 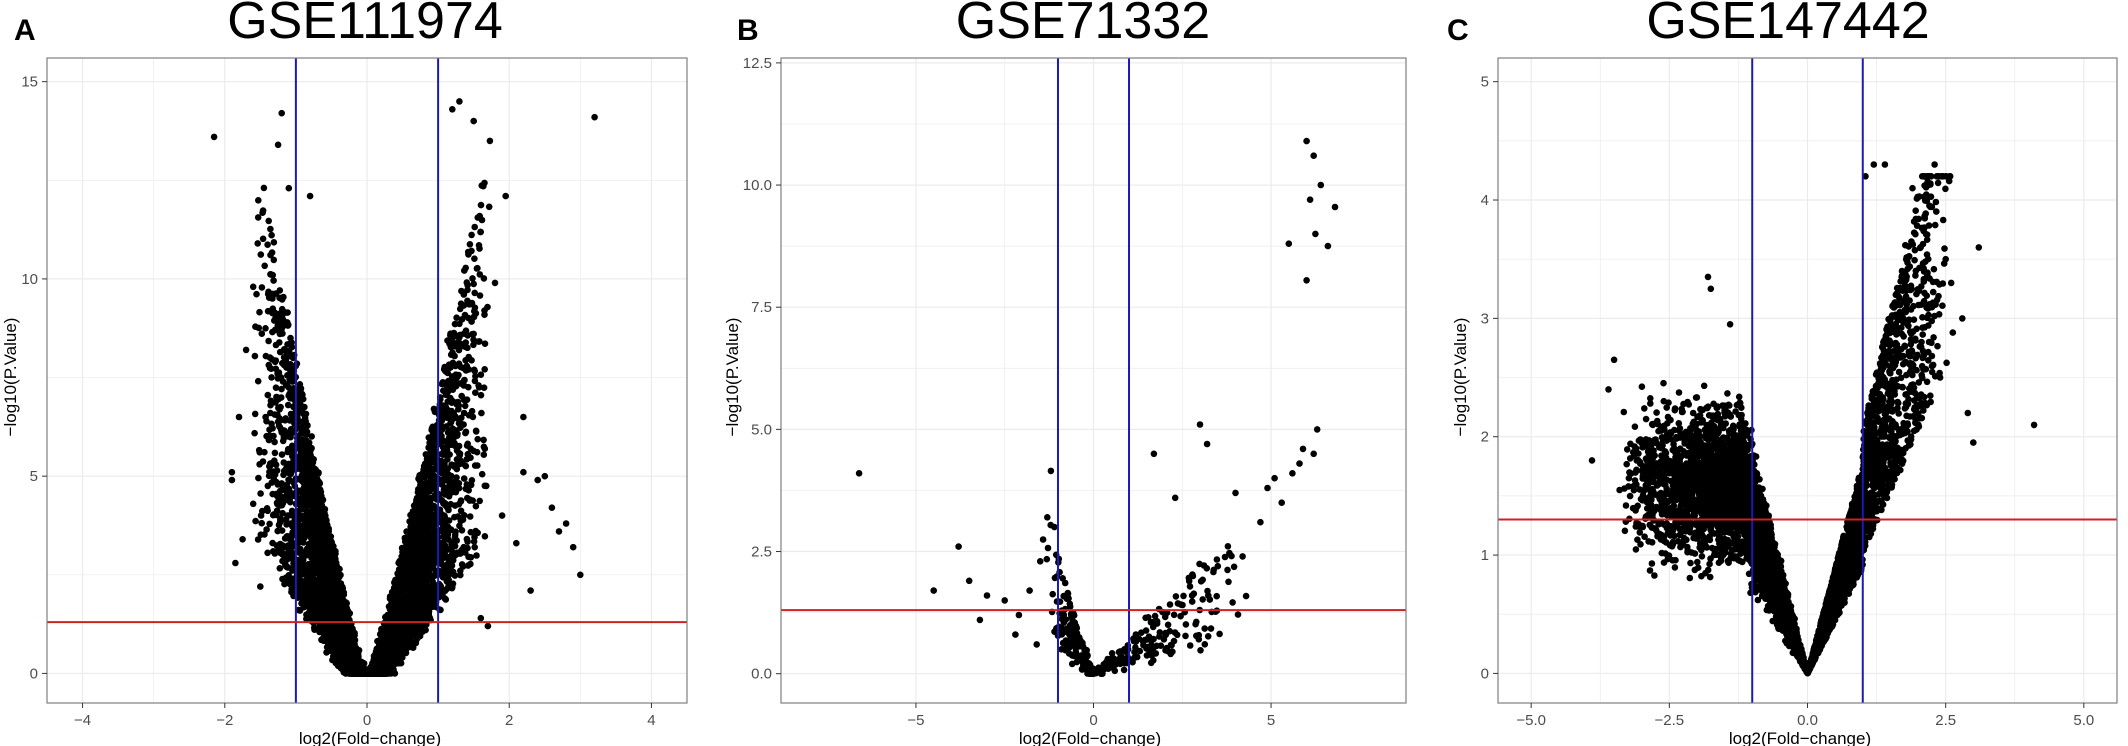 What do you see at coordinates (404, 387) in the screenshot?
I see `panel-a-points` at bounding box center [404, 387].